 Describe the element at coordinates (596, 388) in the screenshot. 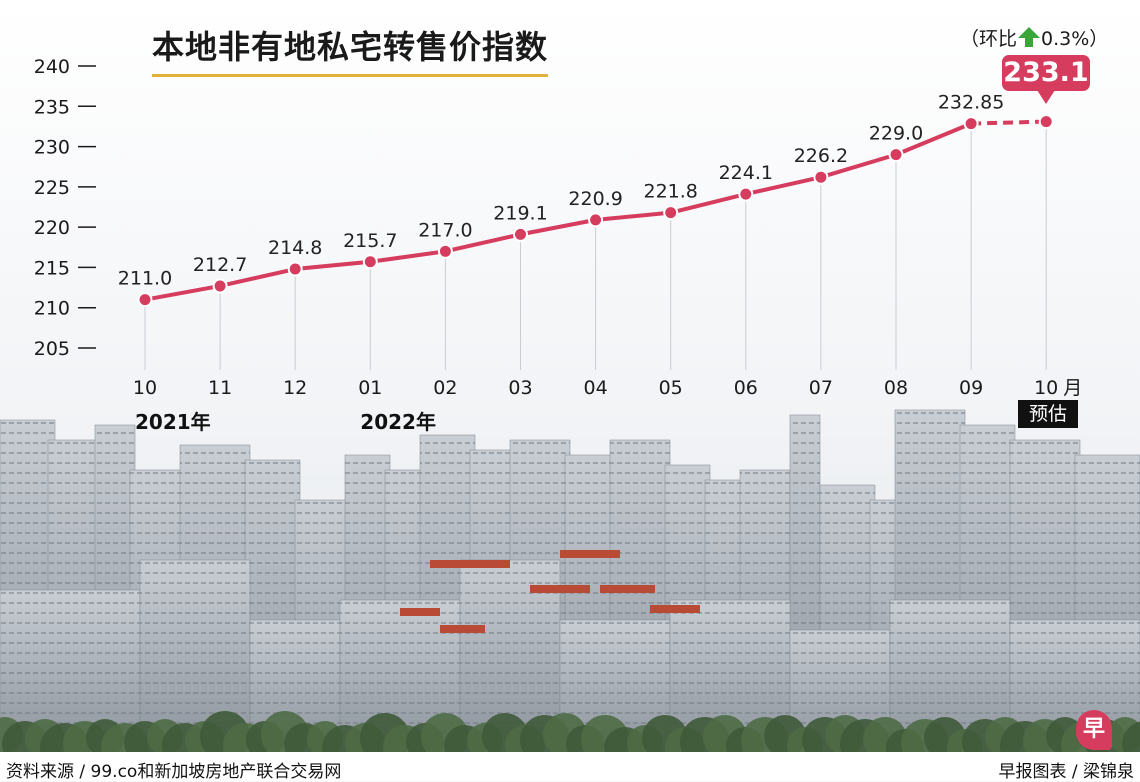

I see `x-tick-label: 04` at that location.